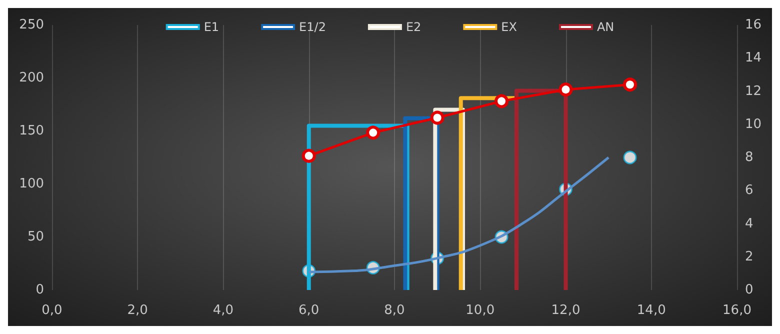 The height and width of the screenshot is (334, 780). What do you see at coordinates (31, 25) in the screenshot?
I see `y-tick-label: 250` at bounding box center [31, 25].